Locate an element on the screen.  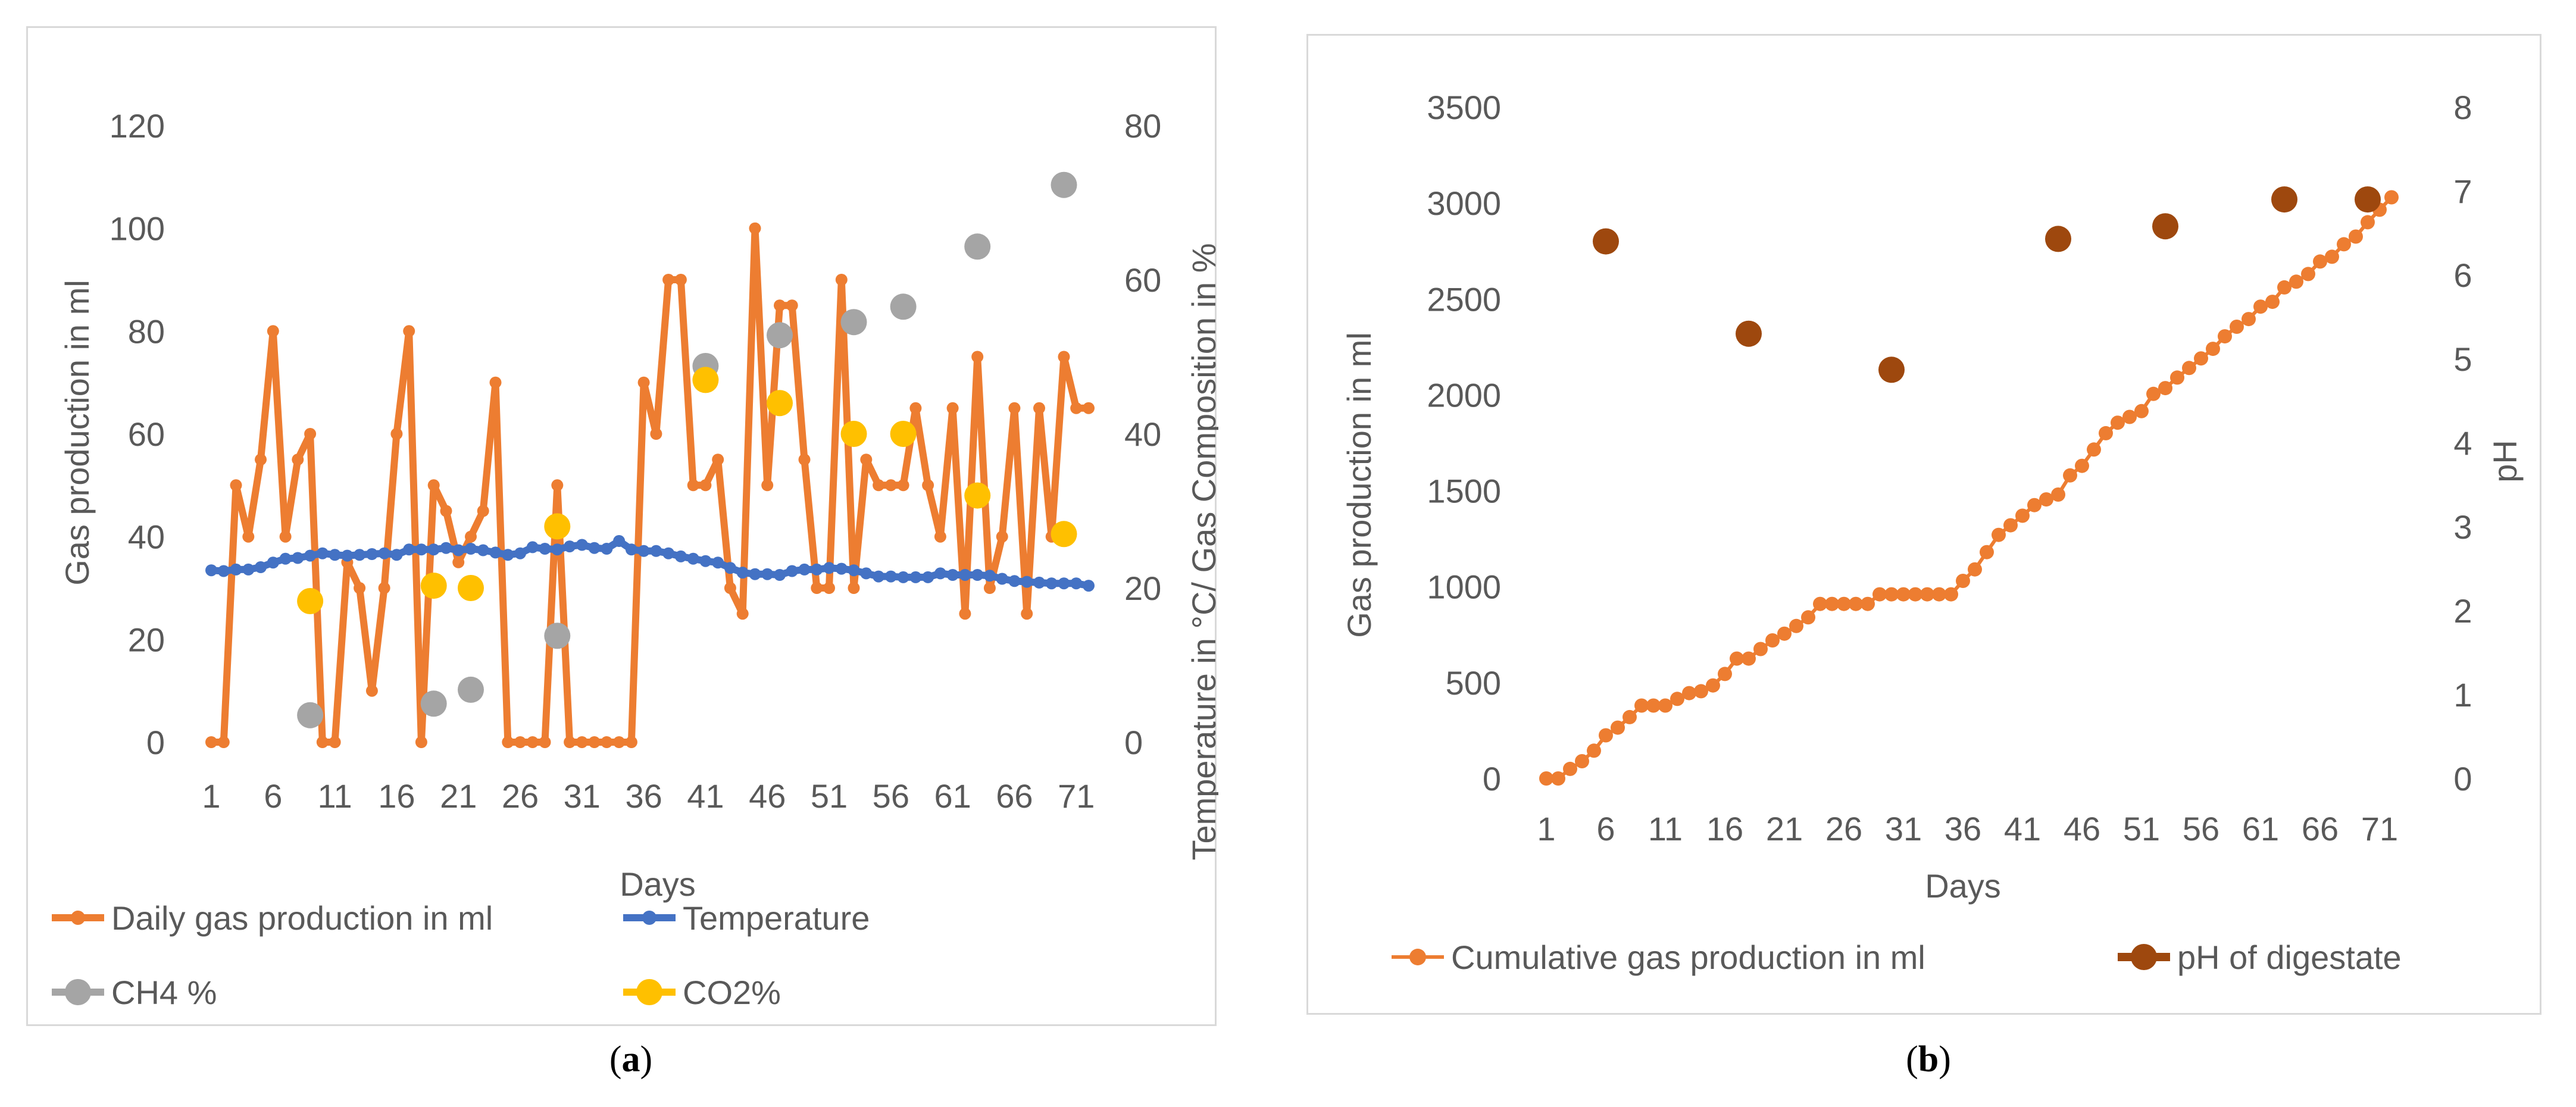
chart-b-y-left-tick-label: 3000 is located at coordinates (1464, 204).